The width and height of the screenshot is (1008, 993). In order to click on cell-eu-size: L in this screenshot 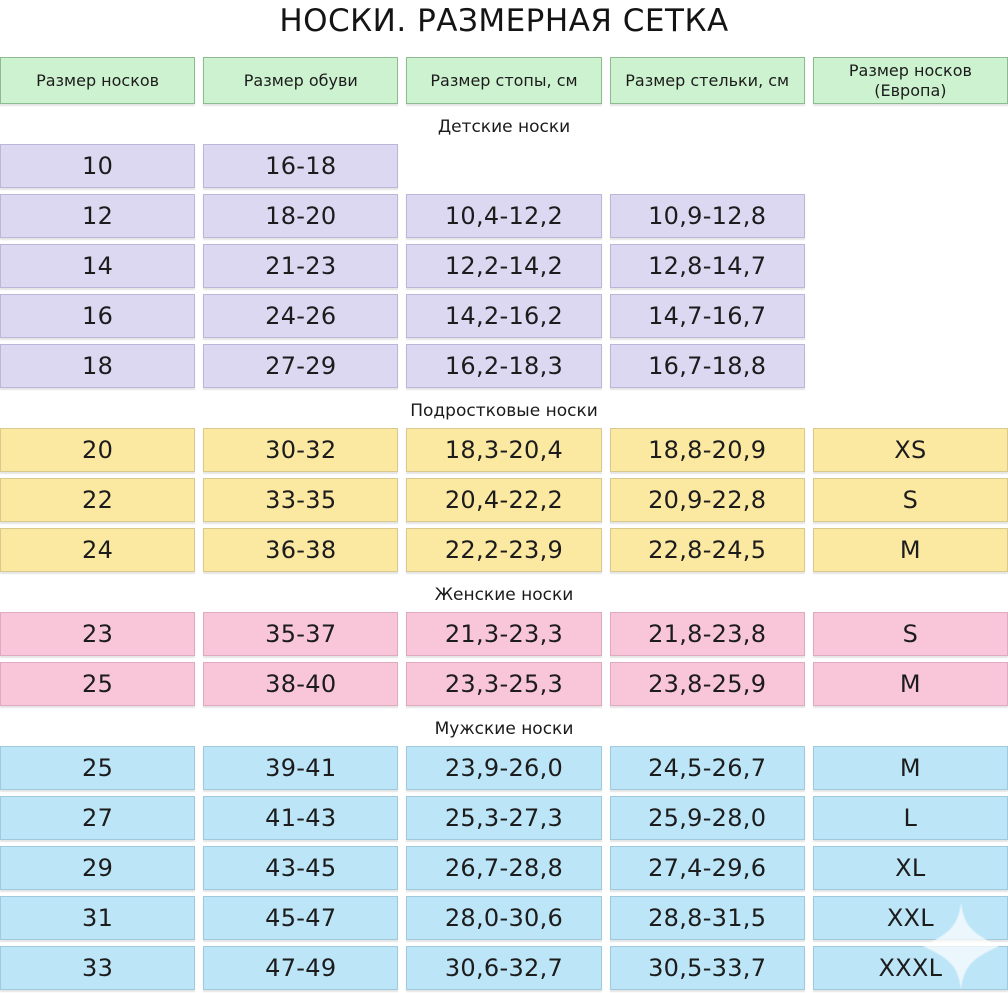, I will do `click(910, 818)`.